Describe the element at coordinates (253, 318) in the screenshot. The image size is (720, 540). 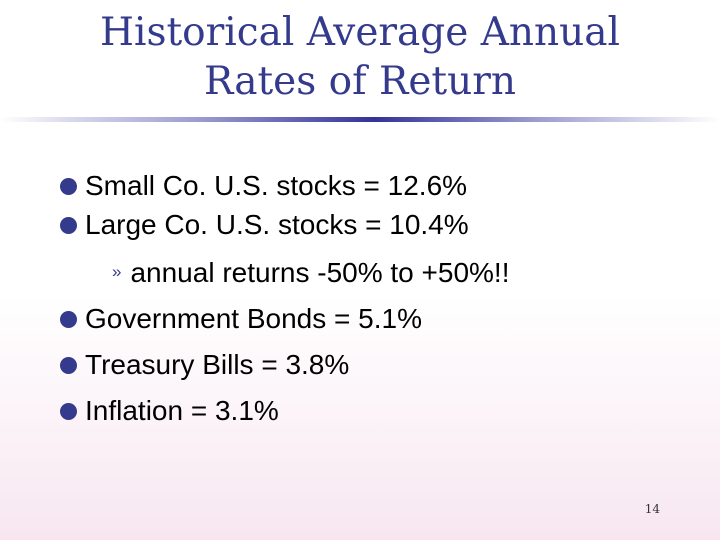
I see `bullet-text: Government Bonds = 5.1%` at that location.